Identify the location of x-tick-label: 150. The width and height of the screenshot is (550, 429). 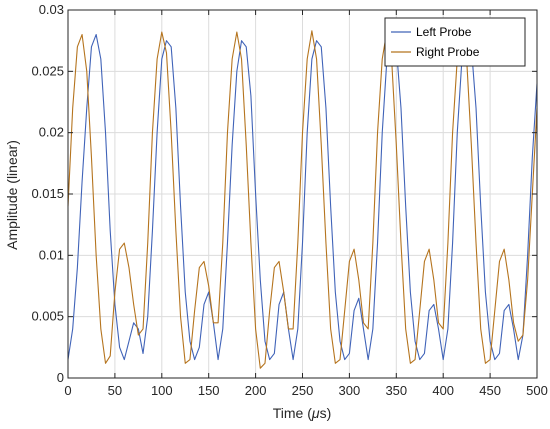
(209, 390).